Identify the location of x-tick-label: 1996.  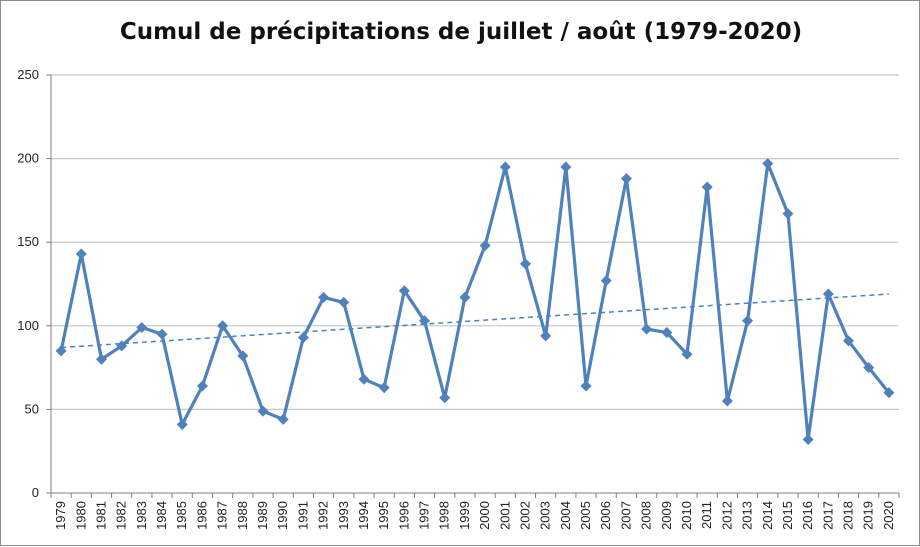
(403, 515).